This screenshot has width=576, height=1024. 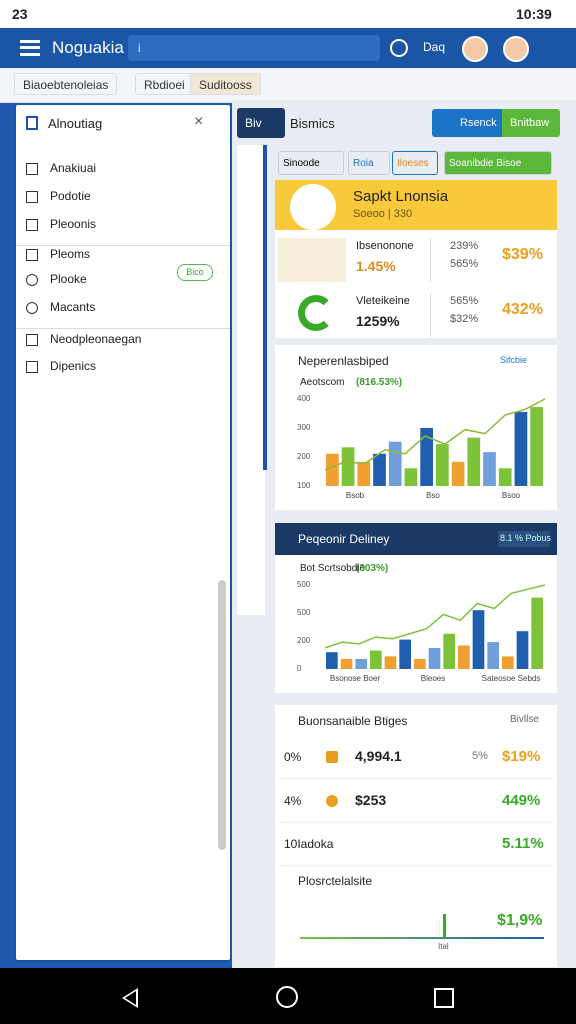 I want to click on x-label: Bleoes, so click(x=433, y=678).